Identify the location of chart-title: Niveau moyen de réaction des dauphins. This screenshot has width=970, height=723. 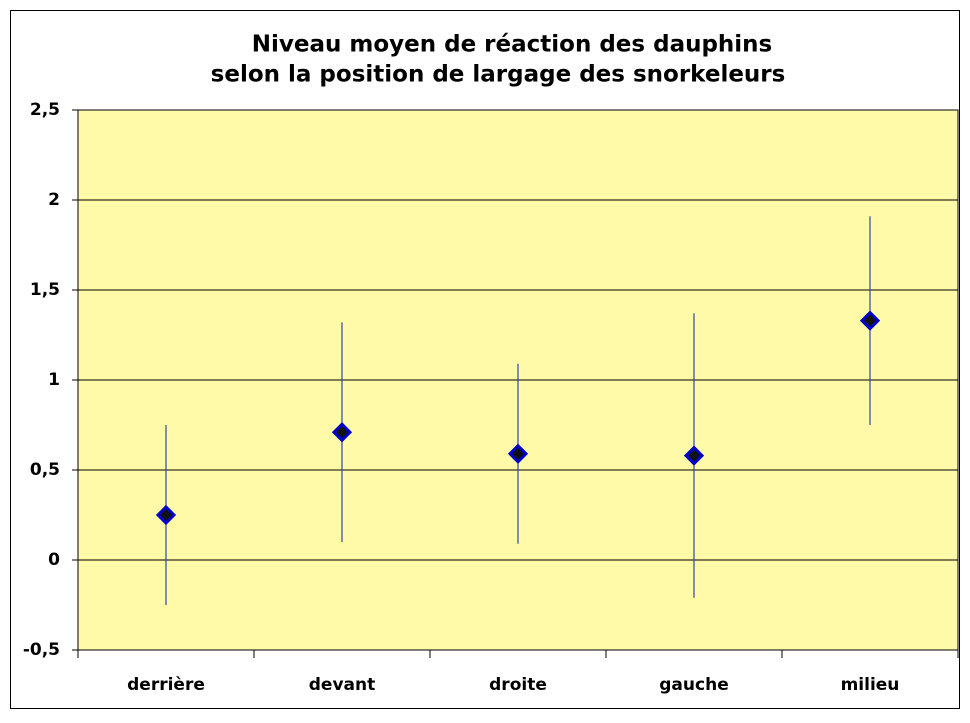
(512, 45).